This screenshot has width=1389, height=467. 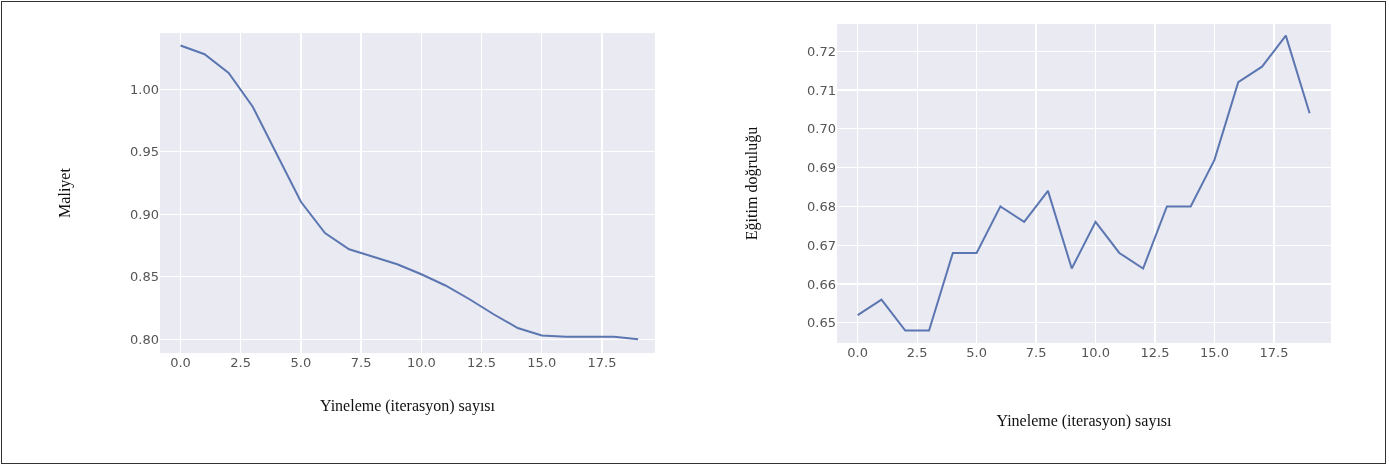 What do you see at coordinates (821, 51) in the screenshot?
I see `y-tick-label: 0.72` at bounding box center [821, 51].